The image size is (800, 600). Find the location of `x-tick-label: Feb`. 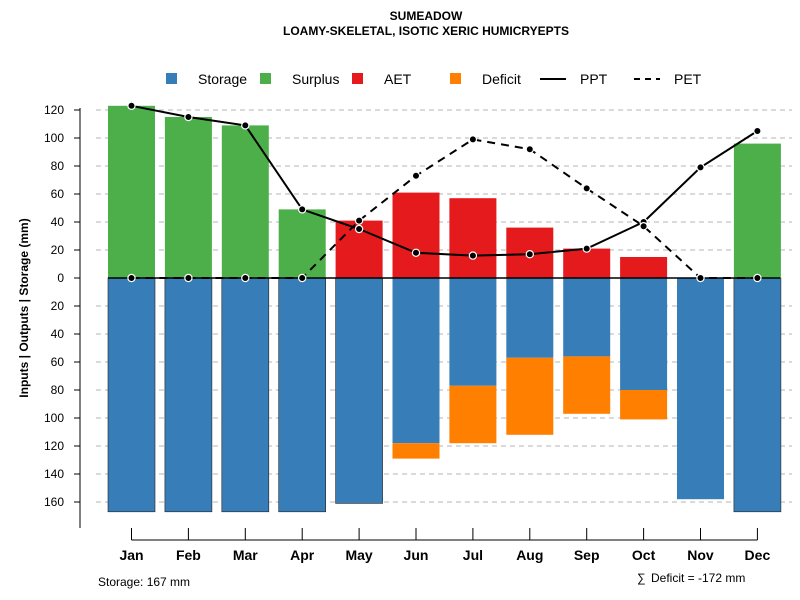

x-tick-label: Feb is located at coordinates (188, 555).